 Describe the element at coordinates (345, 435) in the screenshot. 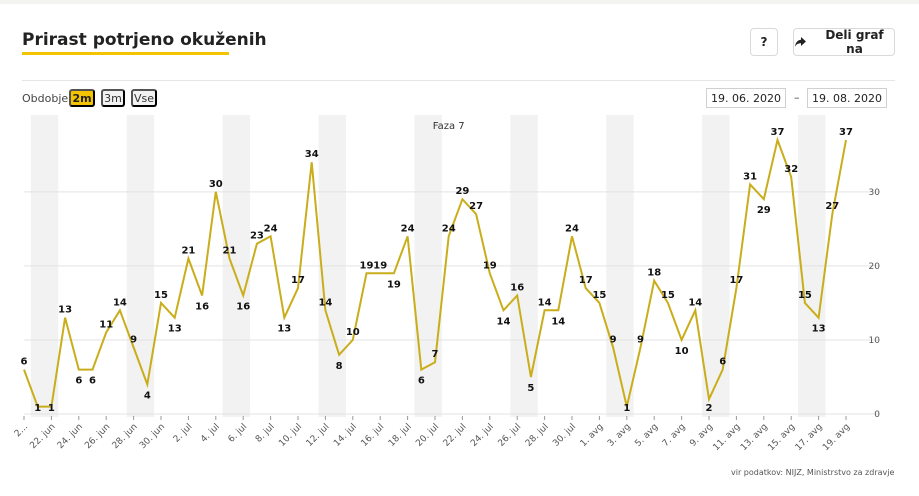

I see `x-tick-label: 14. jul` at that location.